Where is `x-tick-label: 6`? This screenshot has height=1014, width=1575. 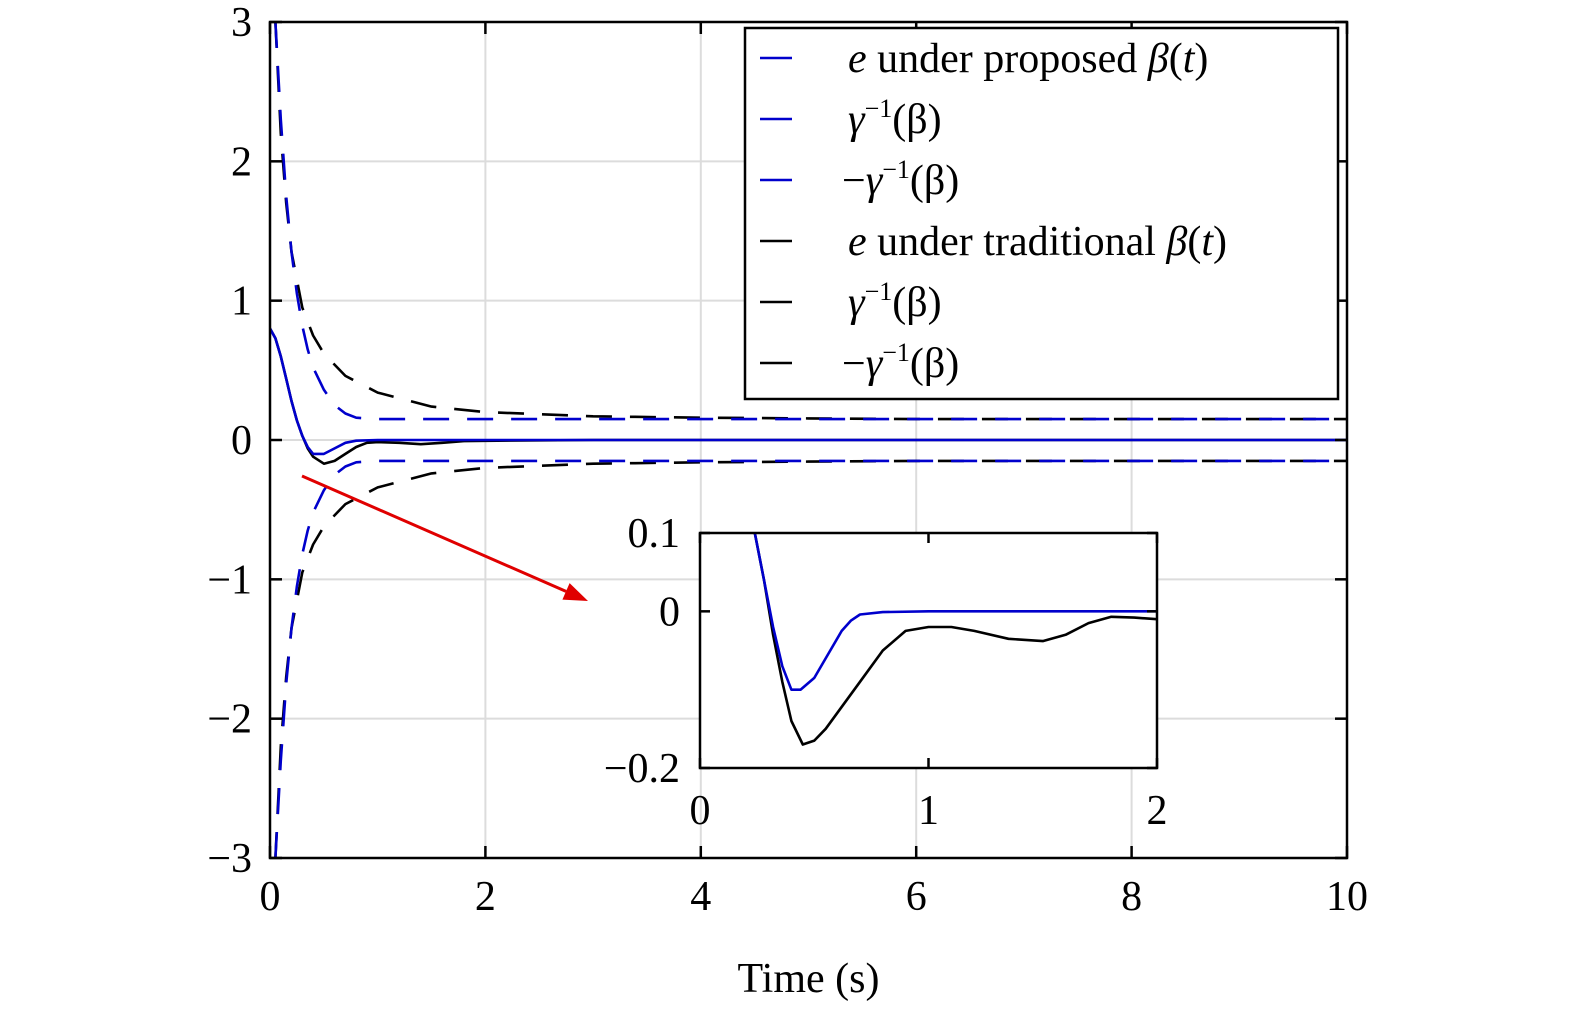
x-tick-label: 6 is located at coordinates (916, 897).